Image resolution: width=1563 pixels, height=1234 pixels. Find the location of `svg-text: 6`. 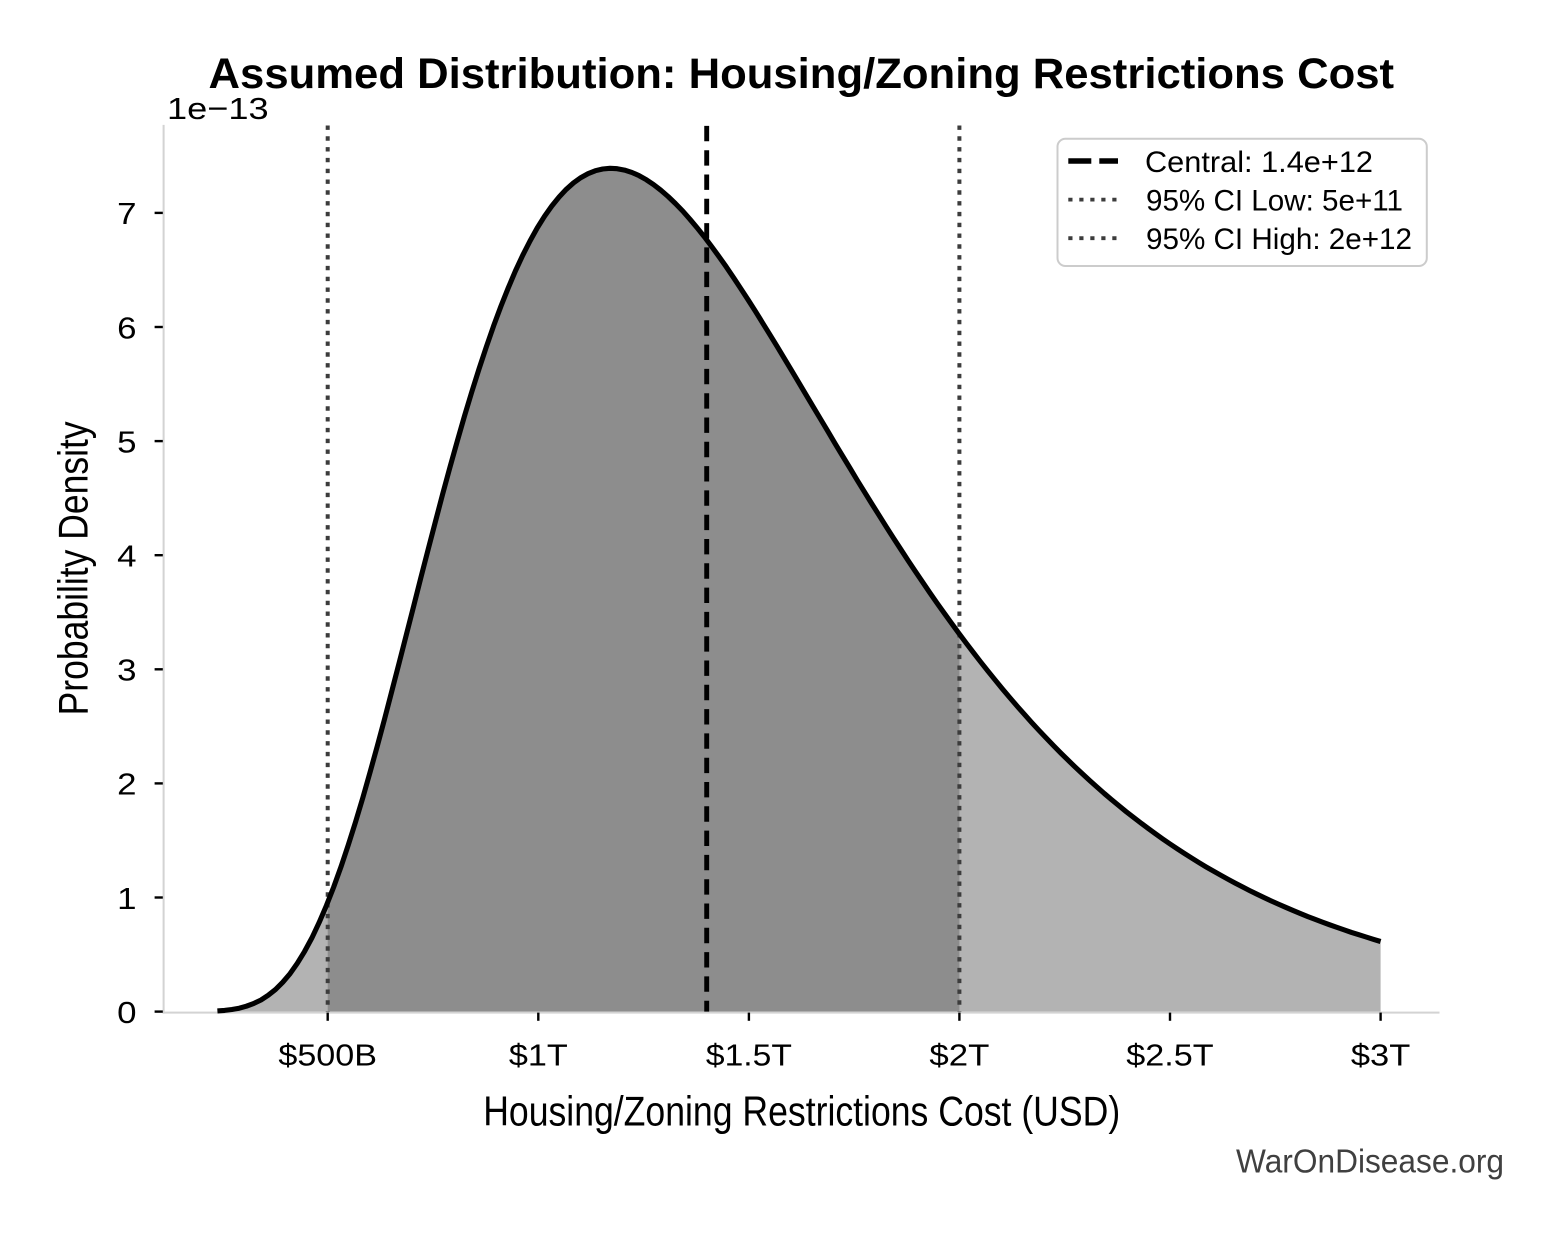

svg-text: 6 is located at coordinates (126, 327).